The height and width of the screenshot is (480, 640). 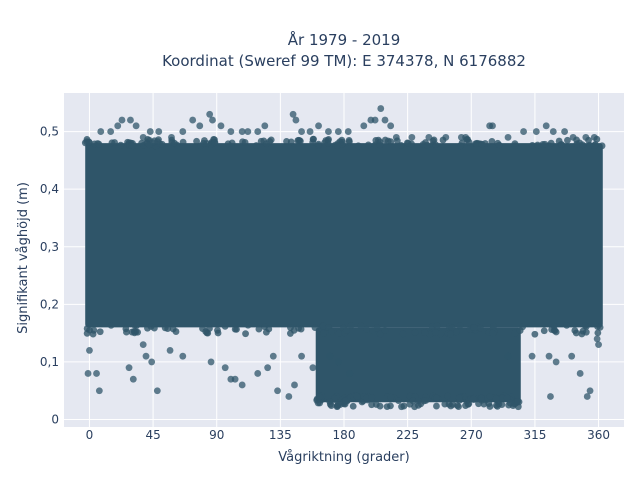 I want to click on y-tick-label: 0,3, so click(x=49, y=247).